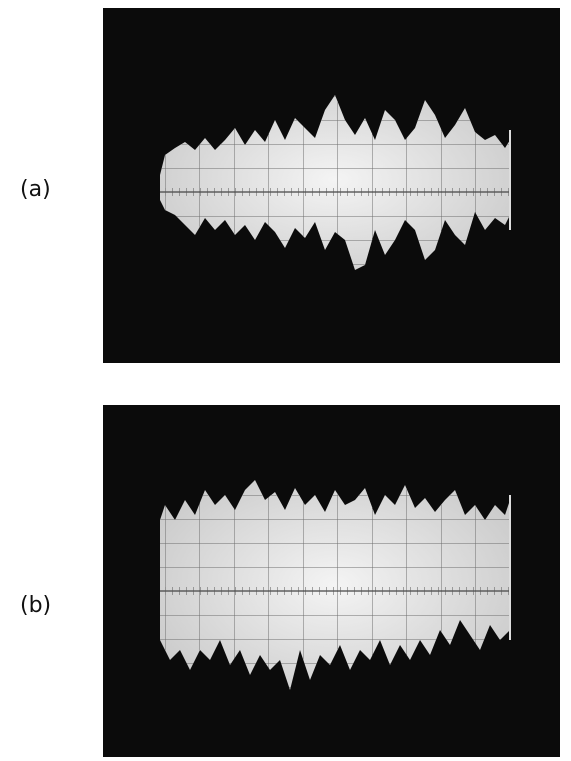 Image resolution: width=571 pixels, height=761 pixels. Describe the element at coordinates (35, 605) in the screenshot. I see `panel-label: (b)` at that location.